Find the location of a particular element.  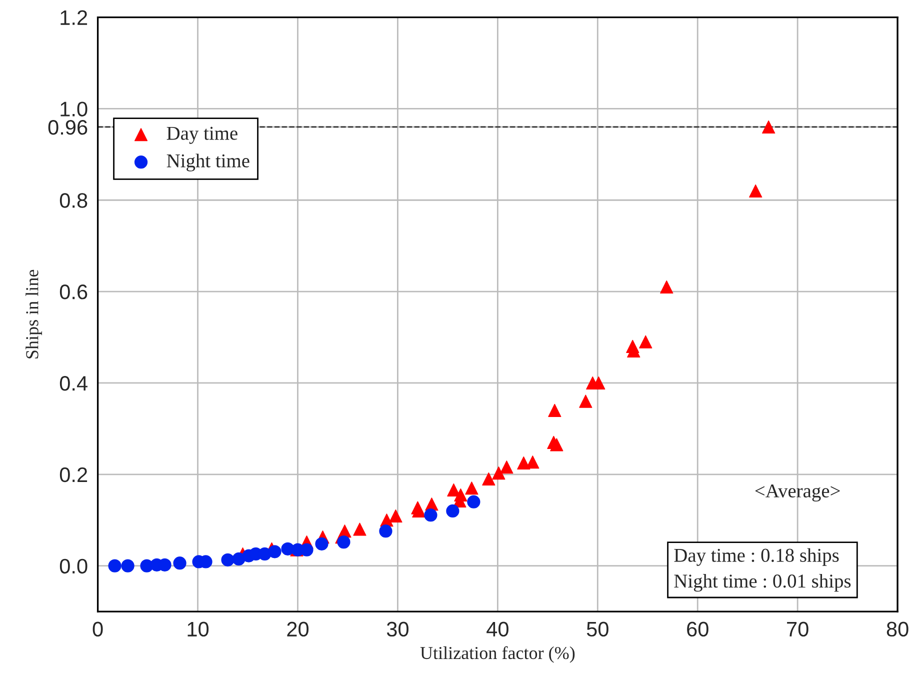

y-axis-title: Ships in line is located at coordinates (34, 314).